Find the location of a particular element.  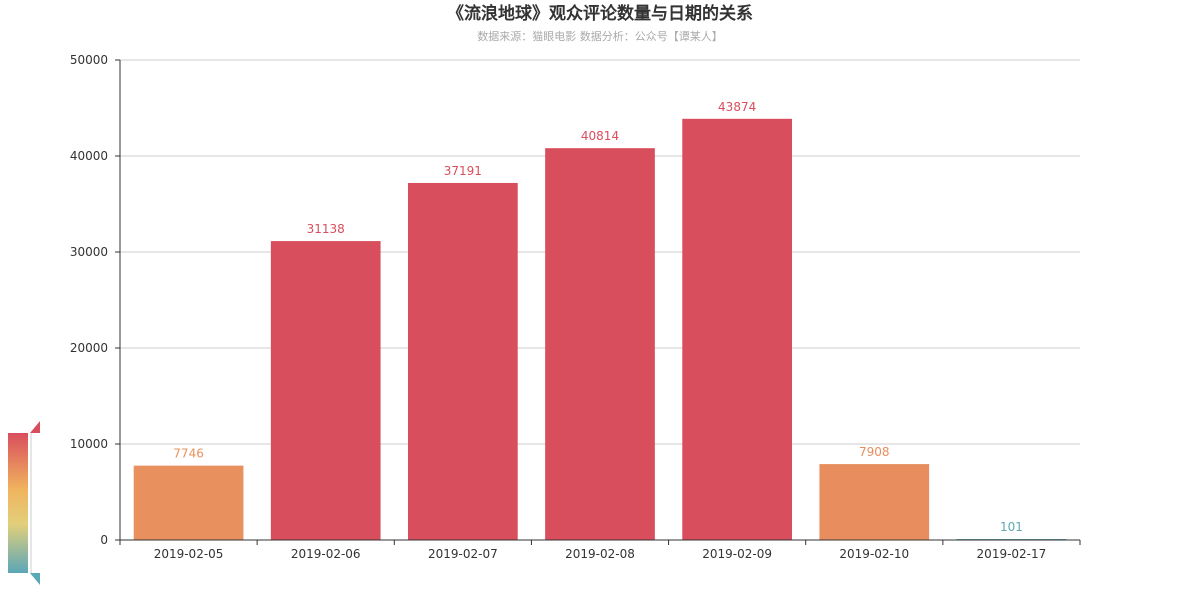

y-tick-label: 40000 is located at coordinates (89, 156).